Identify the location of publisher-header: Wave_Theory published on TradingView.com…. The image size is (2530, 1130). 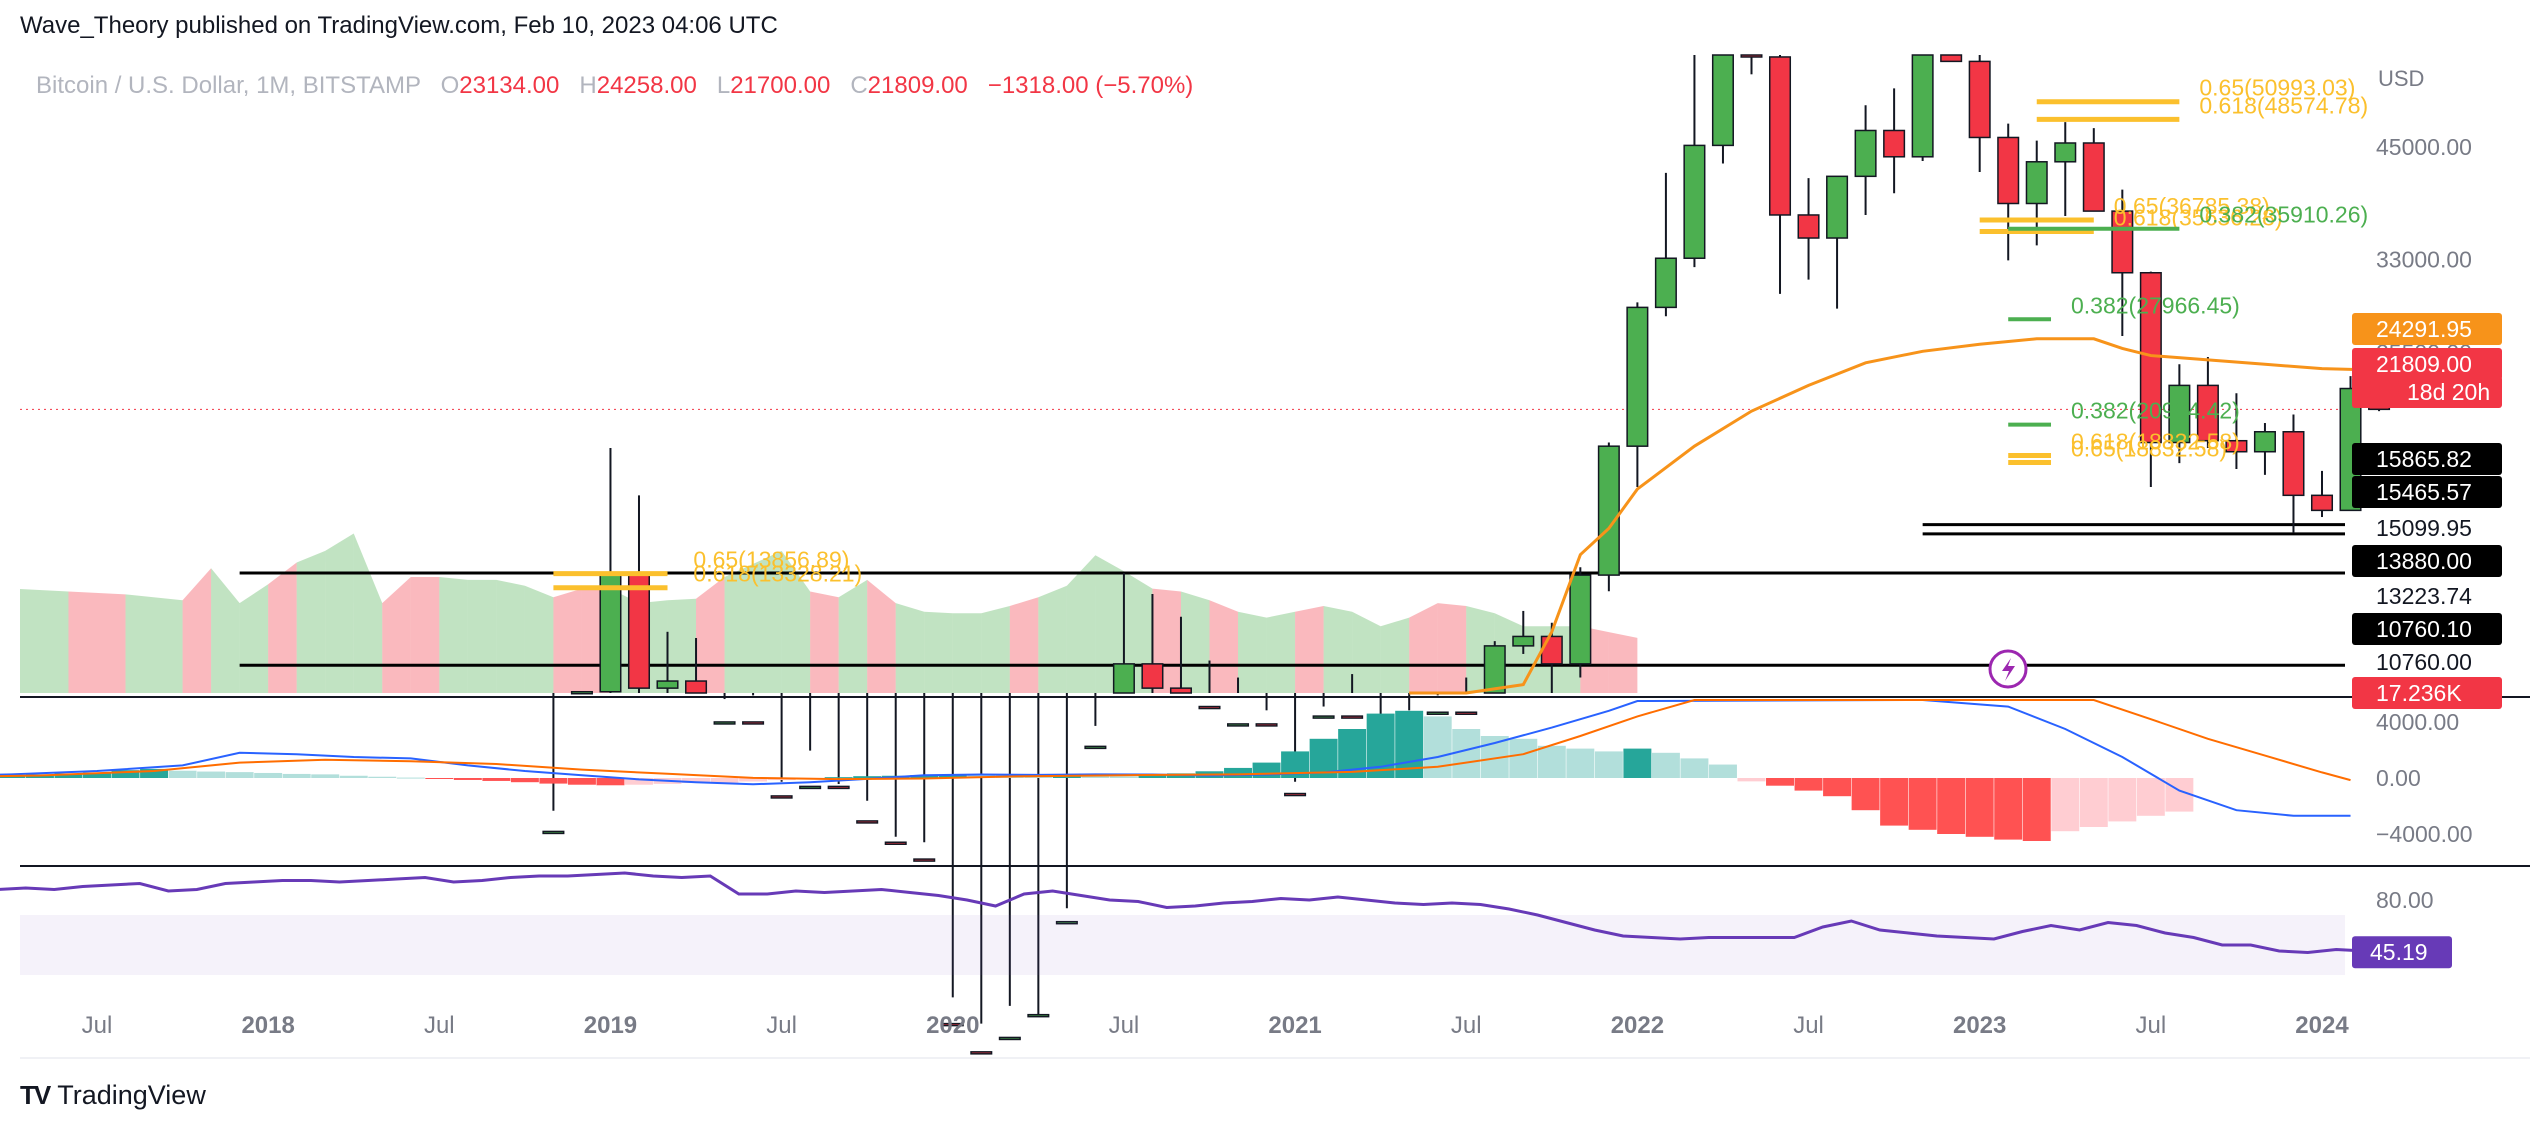
(399, 25).